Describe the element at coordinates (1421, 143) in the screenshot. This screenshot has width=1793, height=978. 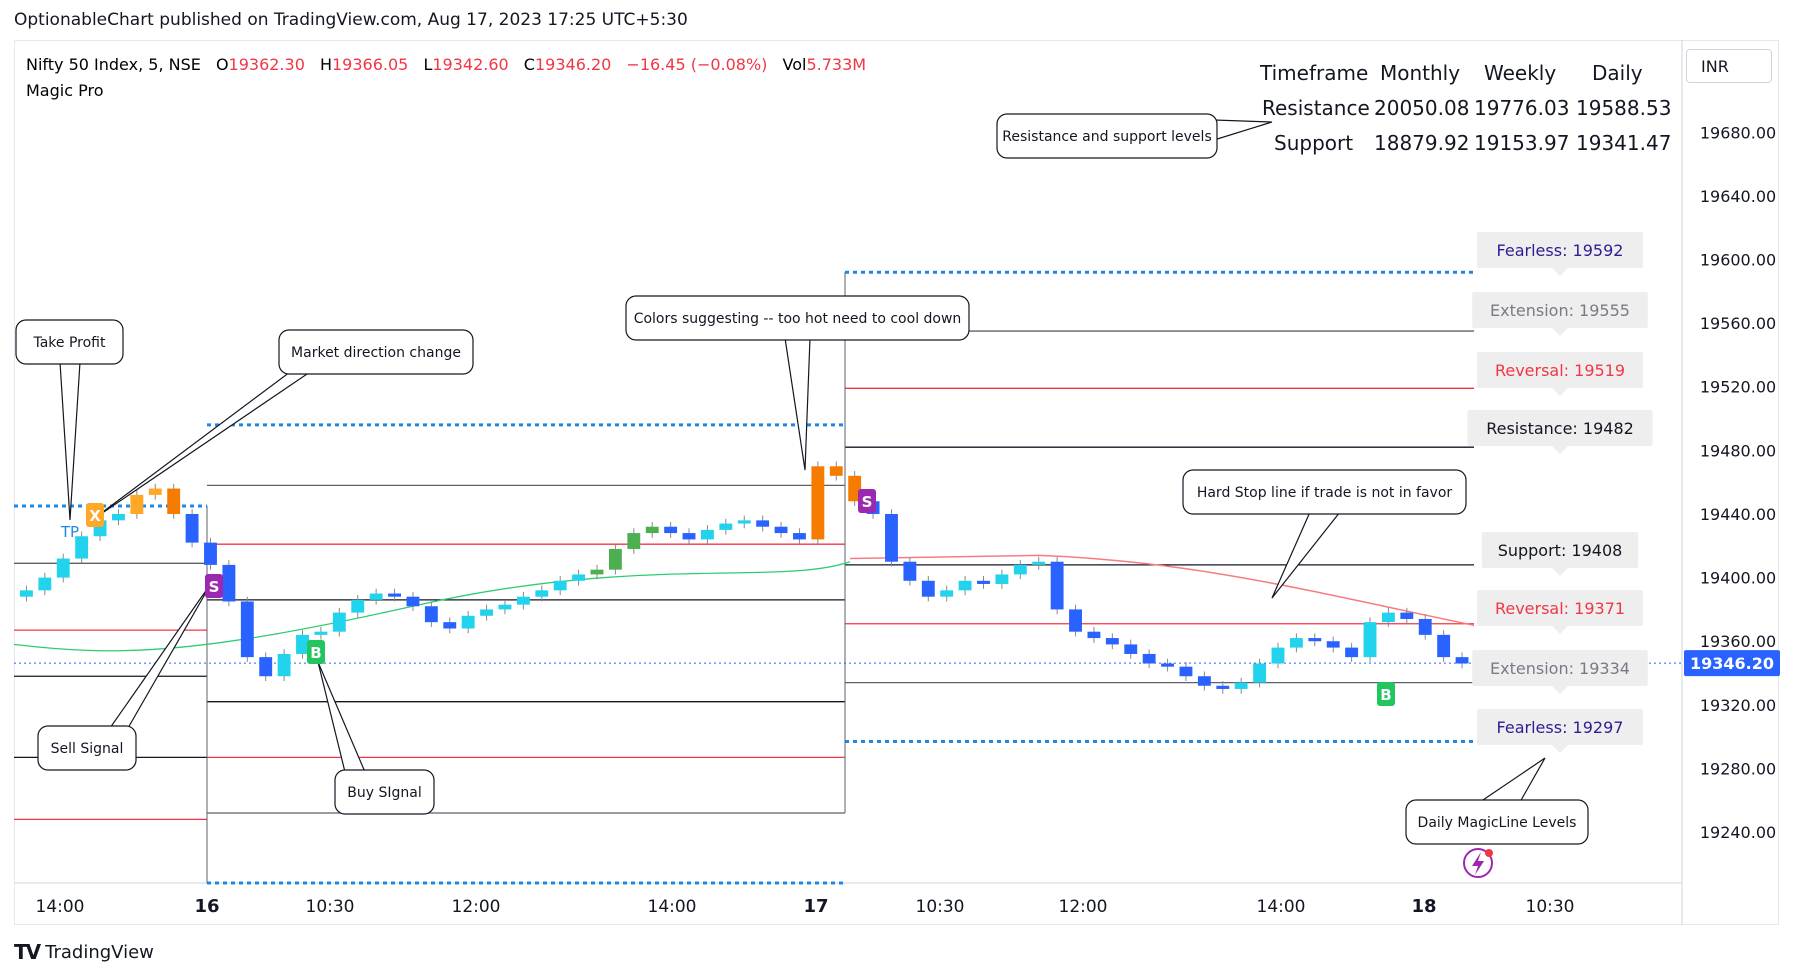
I see `table-cell: 18879.92` at that location.